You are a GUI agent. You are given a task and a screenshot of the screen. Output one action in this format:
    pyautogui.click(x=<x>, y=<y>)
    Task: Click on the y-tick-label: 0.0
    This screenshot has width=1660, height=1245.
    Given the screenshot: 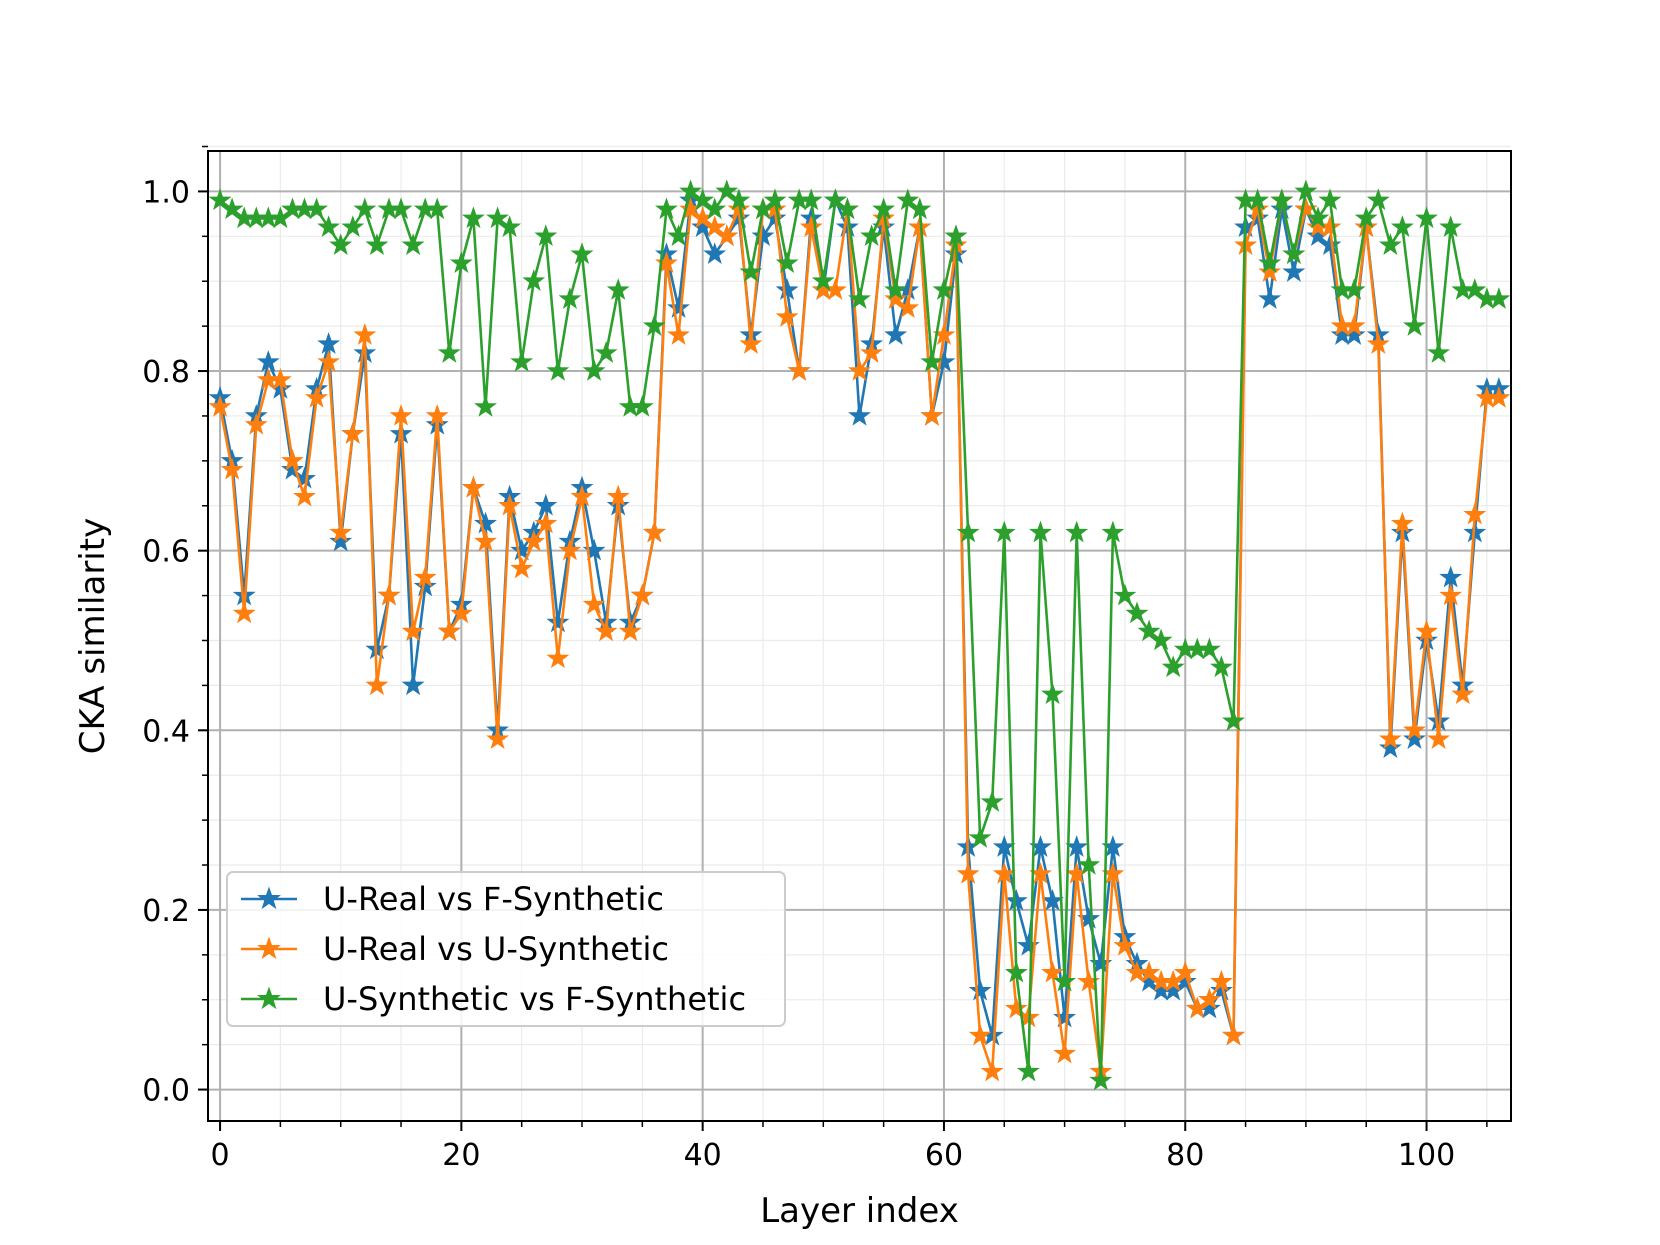 What is the action you would take?
    pyautogui.click(x=166, y=1091)
    